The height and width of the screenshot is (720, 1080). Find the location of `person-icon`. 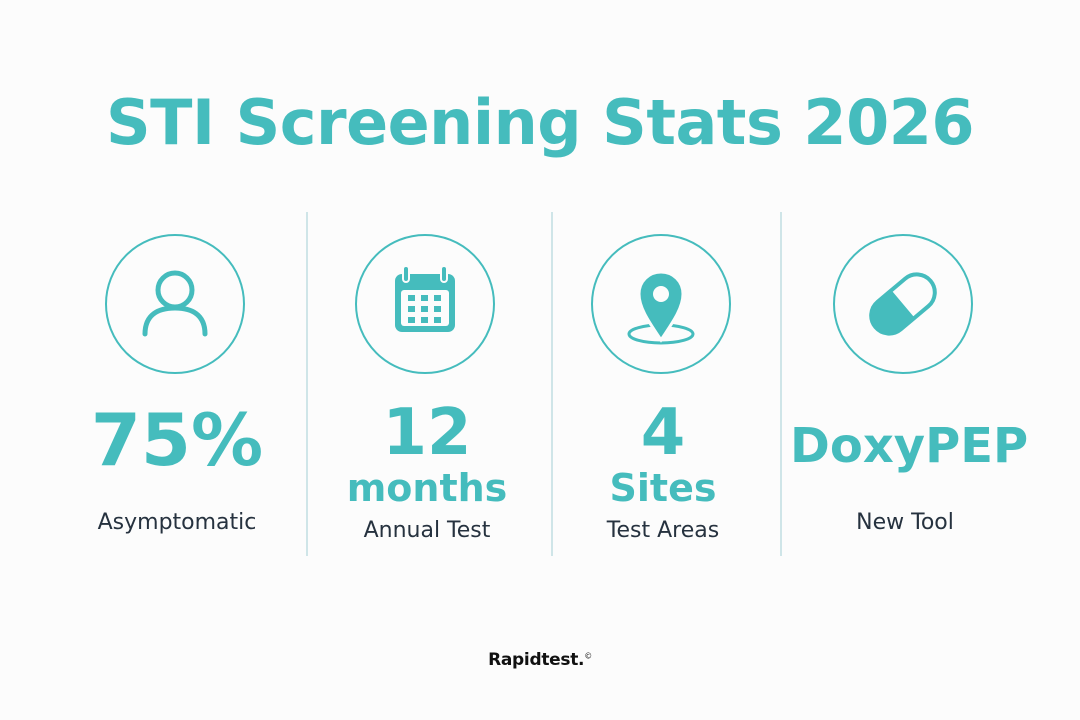

person-icon is located at coordinates (175, 304).